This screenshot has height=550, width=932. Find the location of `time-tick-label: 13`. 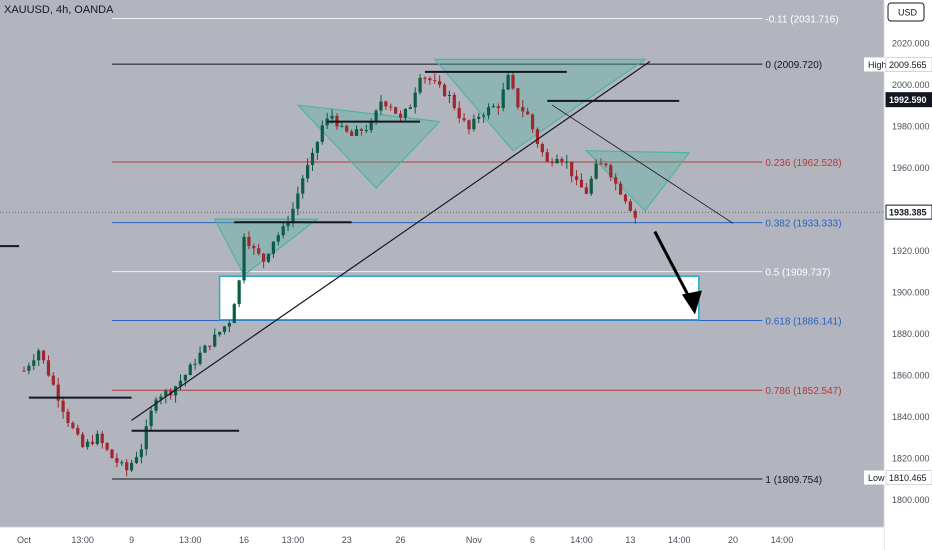

time-tick-label: 13 is located at coordinates (630, 540).